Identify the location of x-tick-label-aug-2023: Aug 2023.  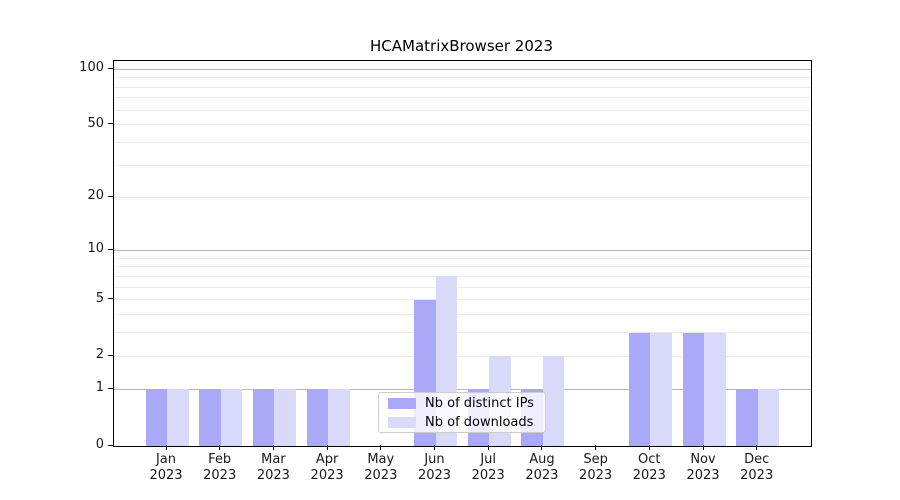
(542, 468).